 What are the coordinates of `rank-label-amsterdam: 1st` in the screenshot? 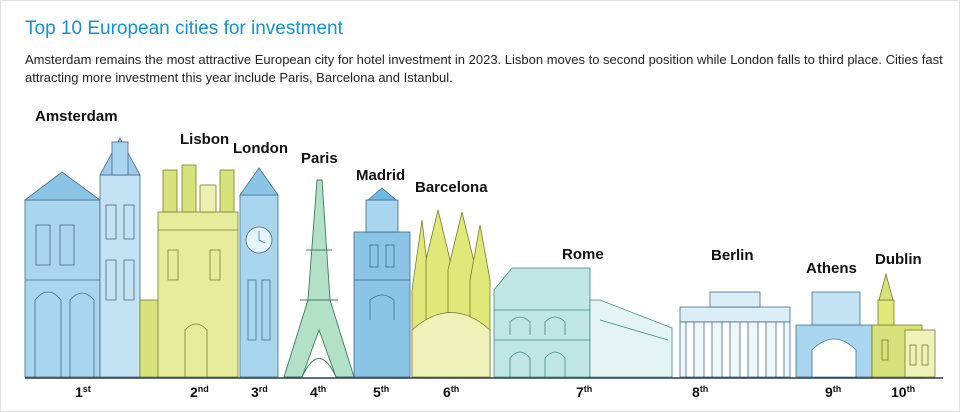 It's located at (83, 392).